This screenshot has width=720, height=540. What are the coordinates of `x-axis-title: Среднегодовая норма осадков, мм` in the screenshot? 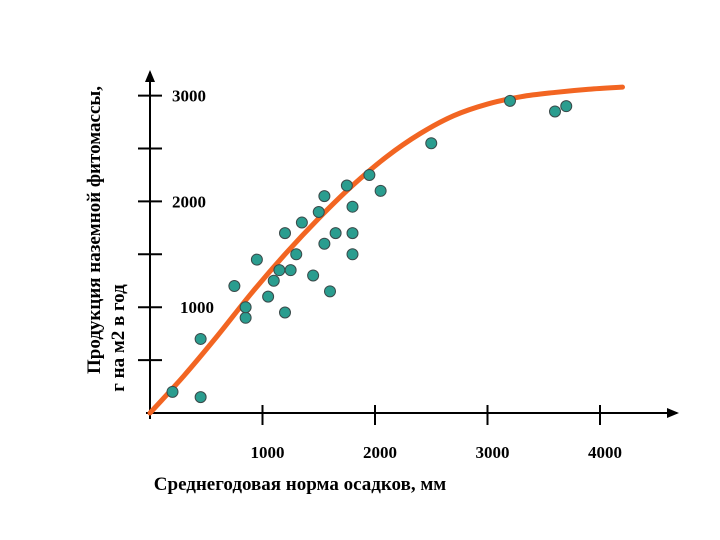 It's located at (300, 484).